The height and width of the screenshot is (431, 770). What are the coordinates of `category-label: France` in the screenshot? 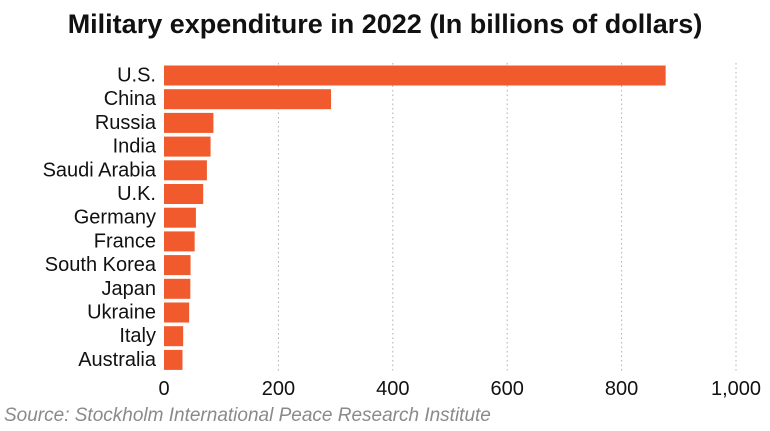 It's located at (125, 241).